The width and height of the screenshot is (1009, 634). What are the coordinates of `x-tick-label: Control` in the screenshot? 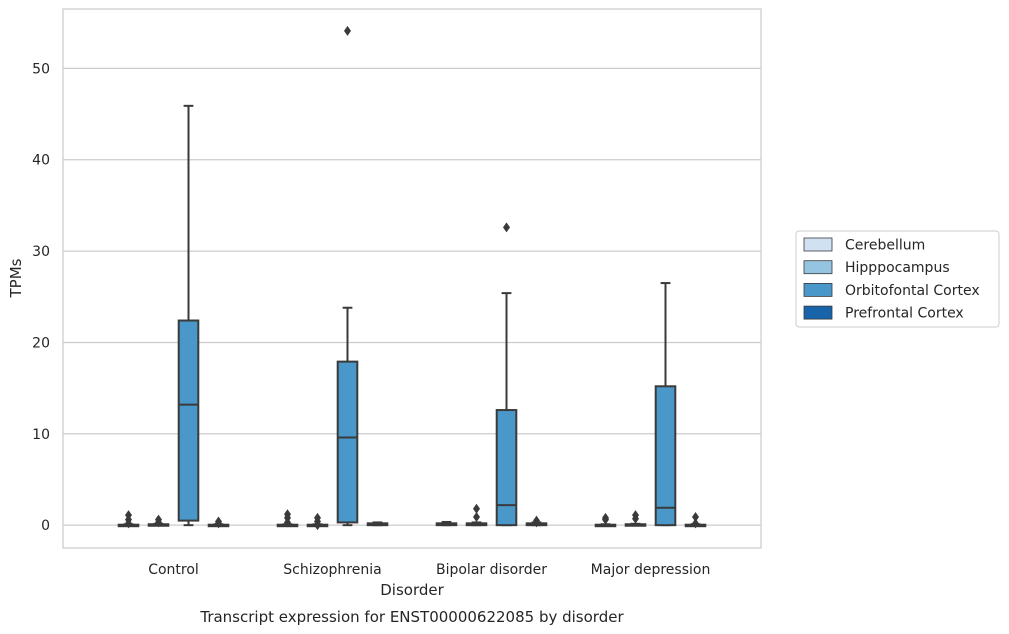 It's located at (173, 570).